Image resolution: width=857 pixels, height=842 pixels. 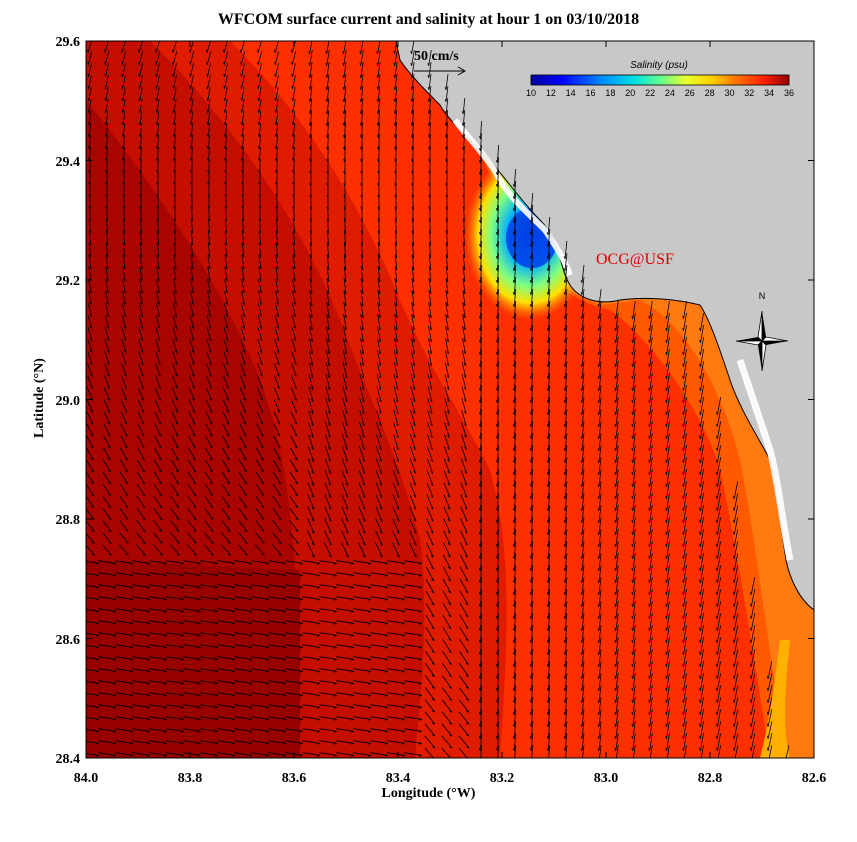 What do you see at coordinates (68, 42) in the screenshot?
I see `y-tick-label: 29.6` at bounding box center [68, 42].